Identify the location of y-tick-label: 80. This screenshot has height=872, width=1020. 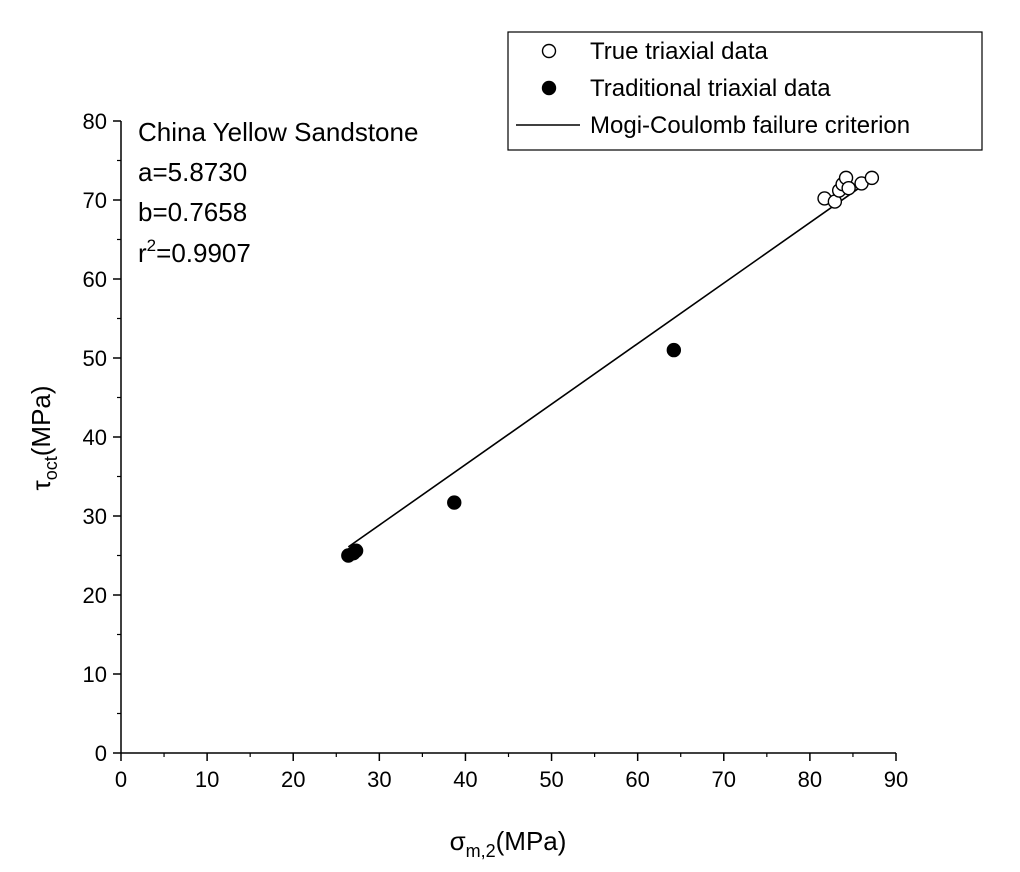
(95, 121).